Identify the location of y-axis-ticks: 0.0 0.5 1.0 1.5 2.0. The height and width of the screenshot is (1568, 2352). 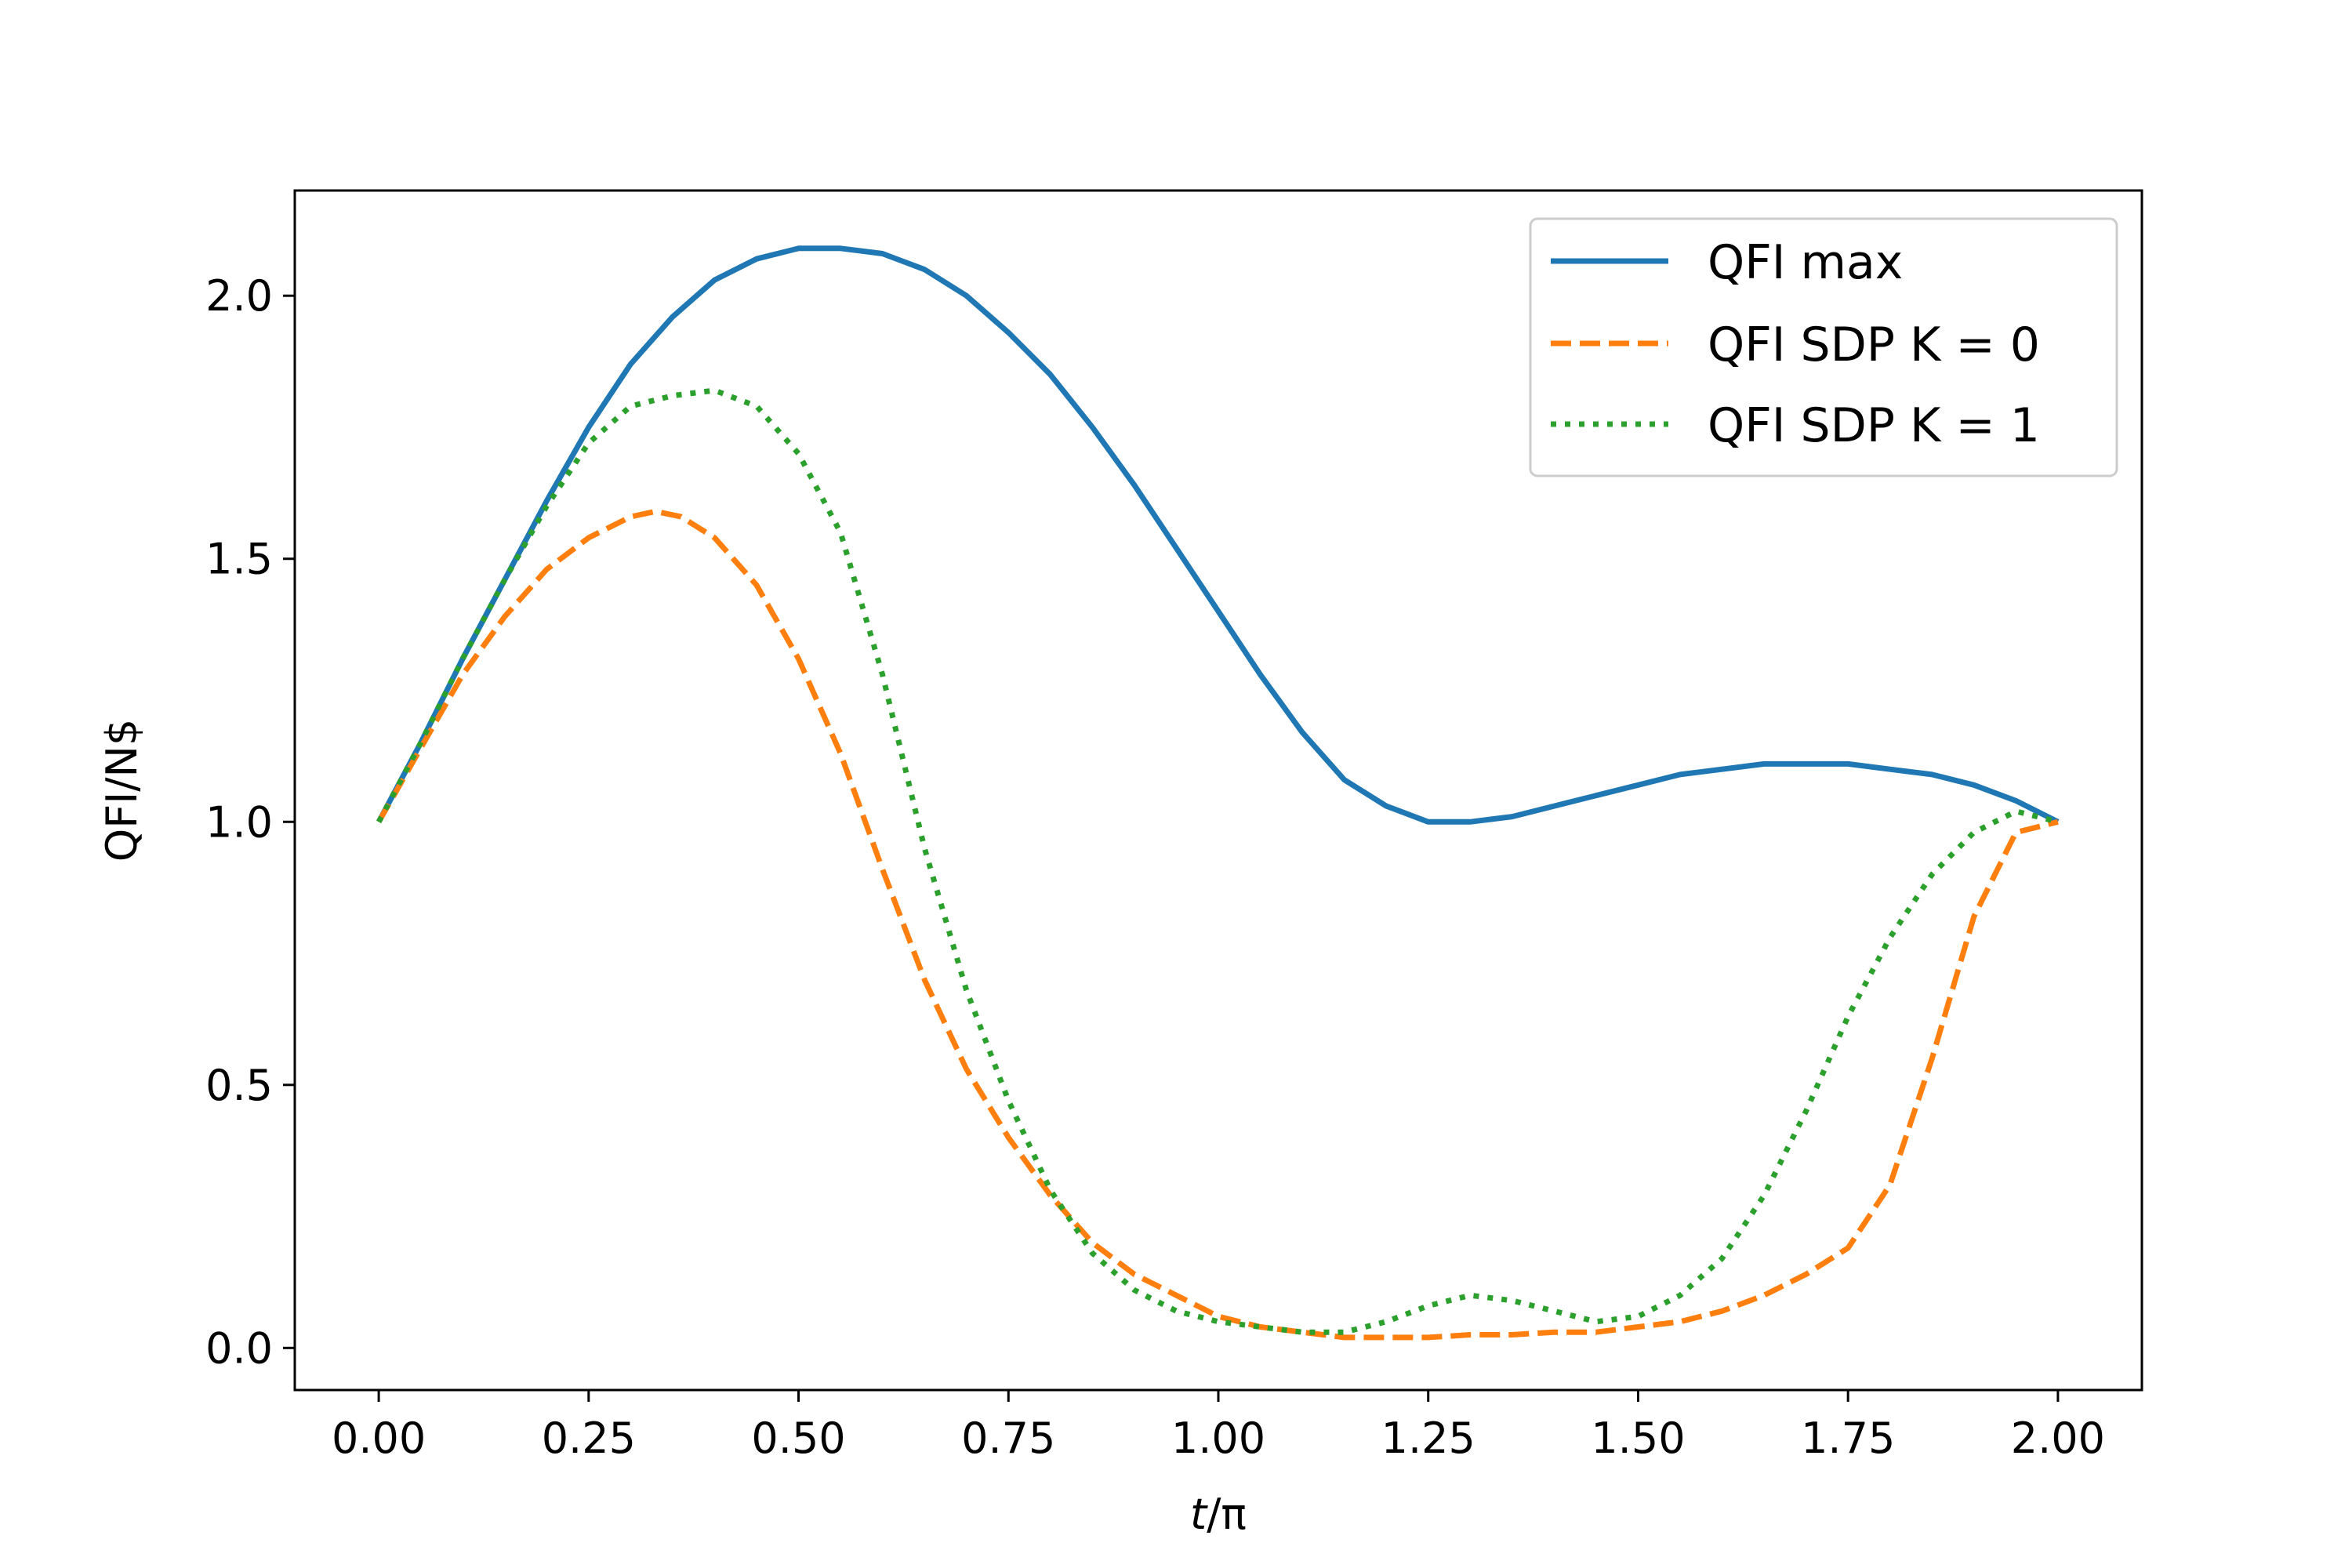
(250, 822).